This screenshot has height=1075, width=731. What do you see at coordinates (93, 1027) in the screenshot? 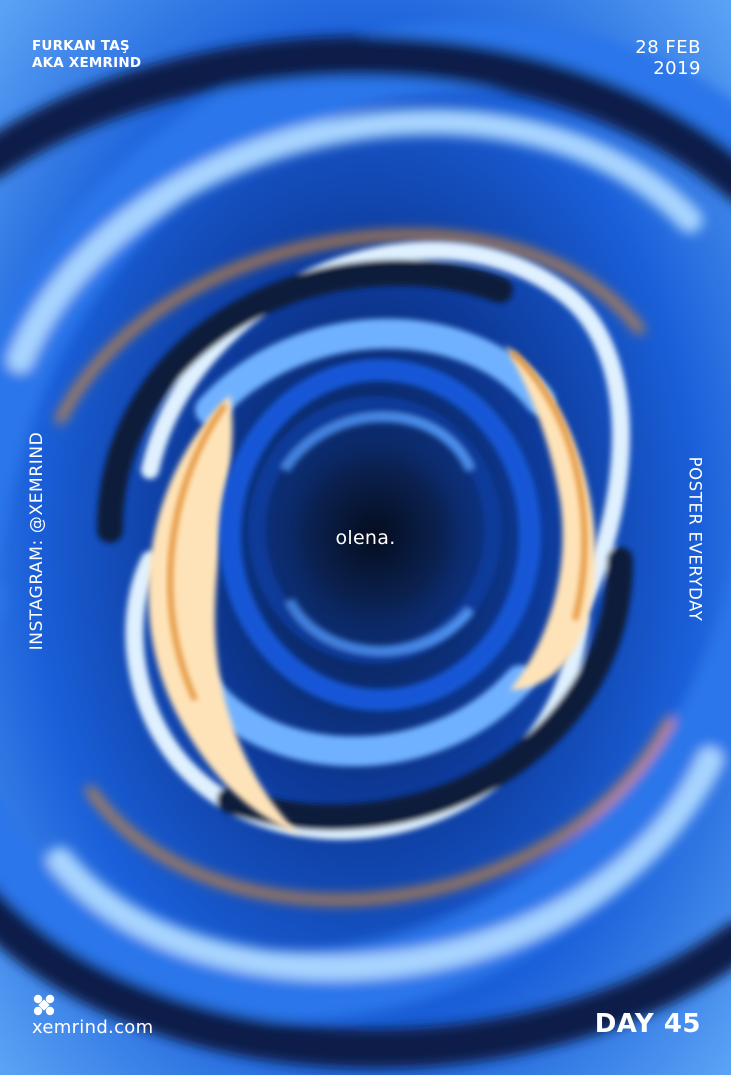
I see `website-link: xemrind.com` at bounding box center [93, 1027].